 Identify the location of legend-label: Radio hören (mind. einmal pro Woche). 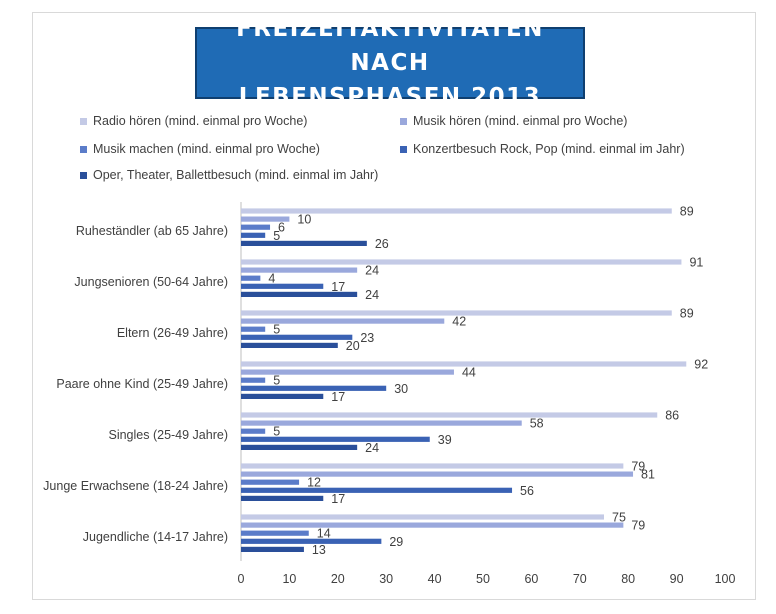
(200, 121).